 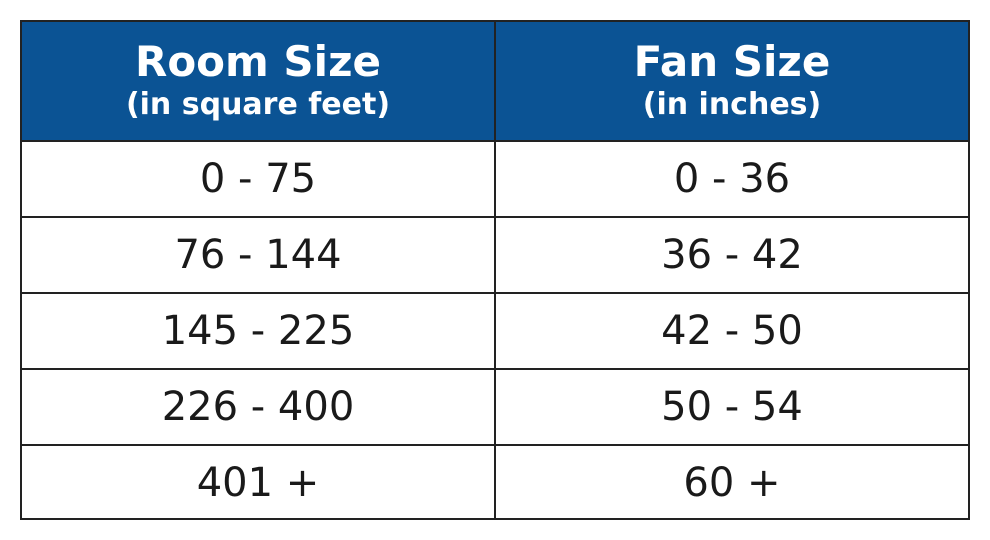 What do you see at coordinates (259, 482) in the screenshot?
I see `table-cell: 401 +` at bounding box center [259, 482].